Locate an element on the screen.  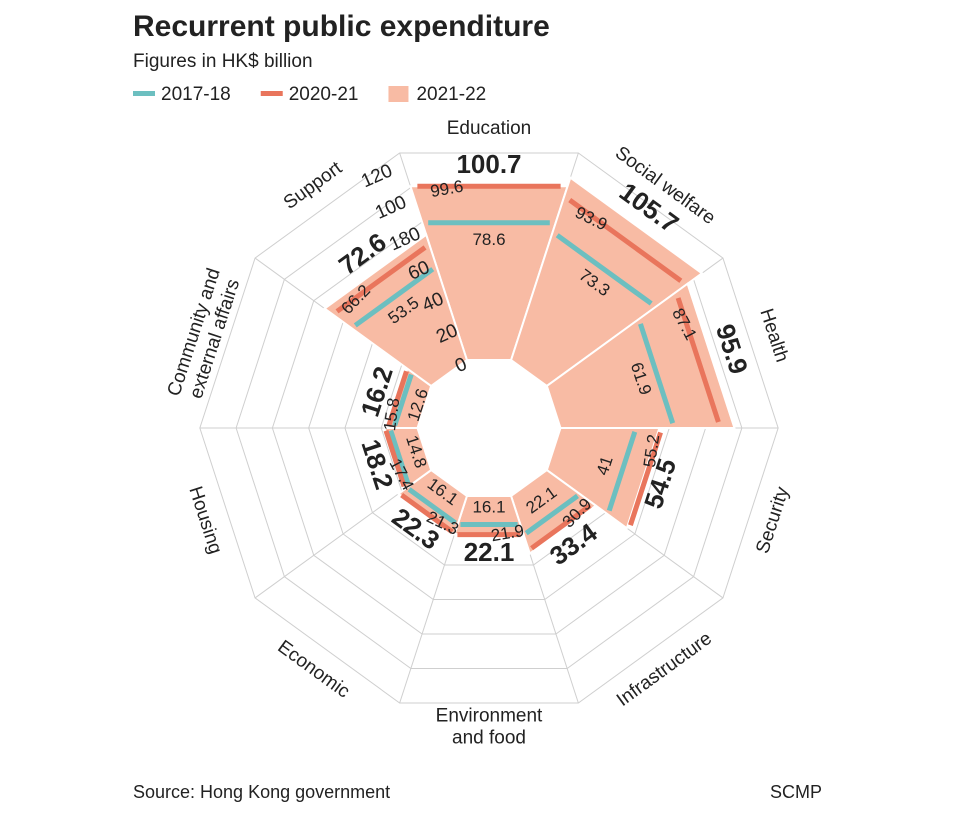
category-label: Support is located at coordinates (313, 185).